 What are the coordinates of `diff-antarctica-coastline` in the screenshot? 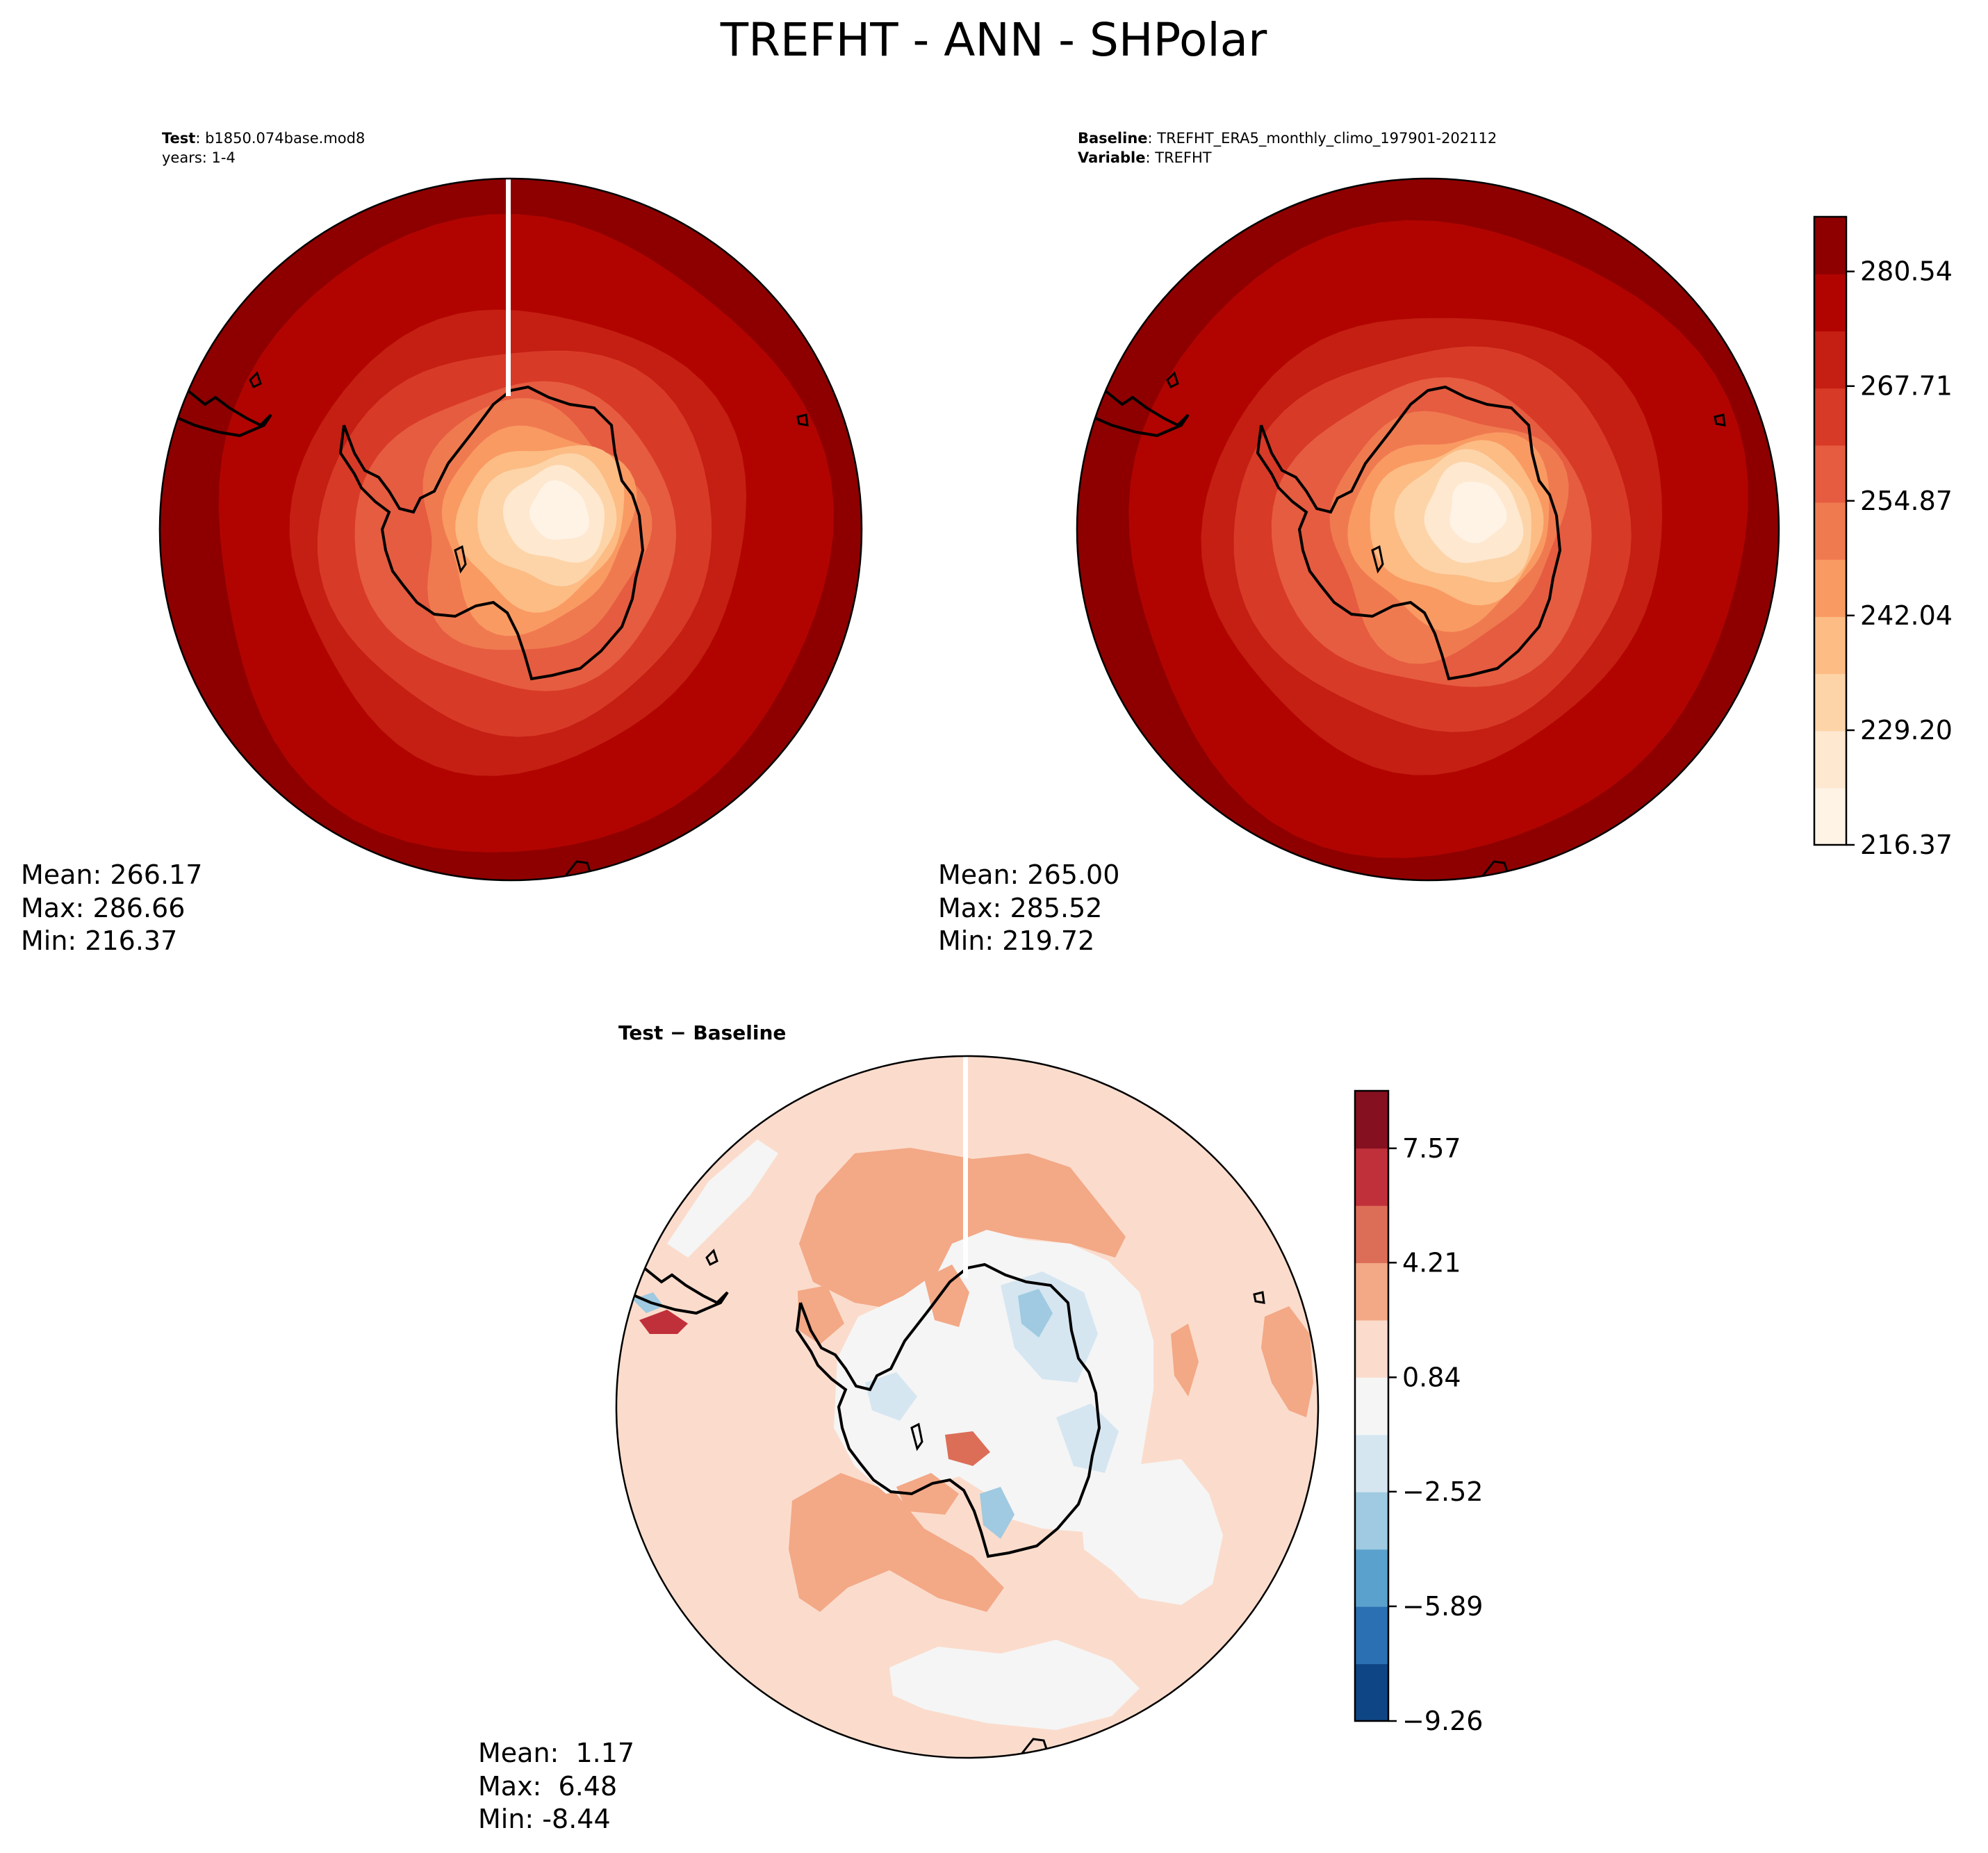 It's located at (948, 1410).